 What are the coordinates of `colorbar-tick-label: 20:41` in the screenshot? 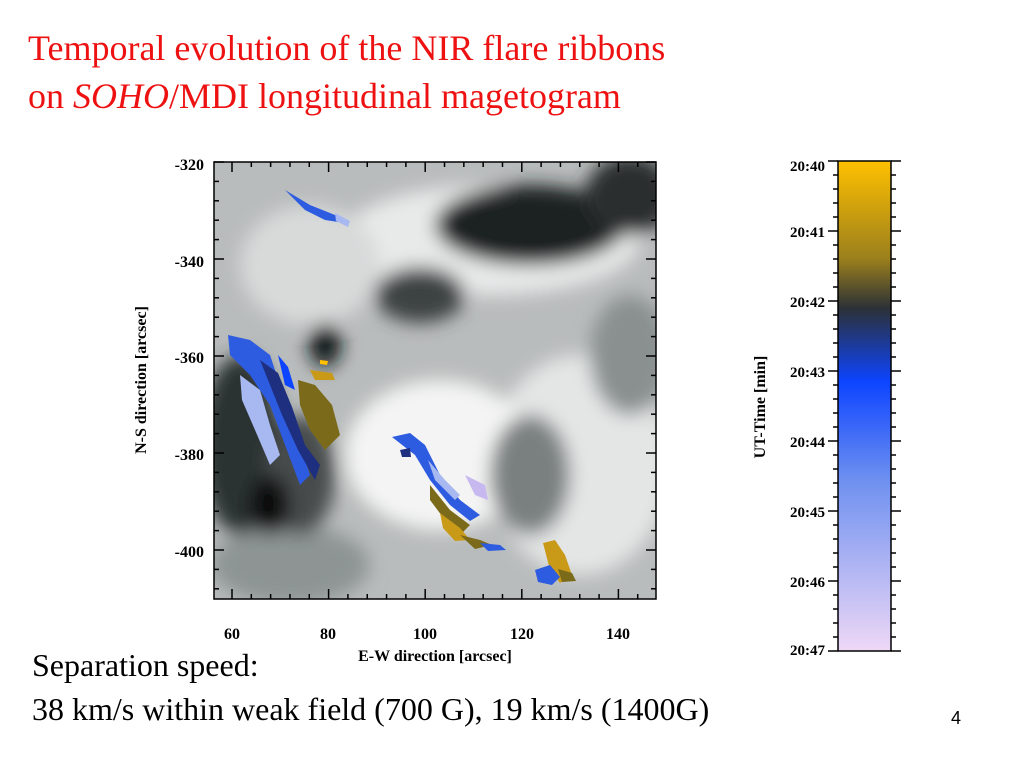 It's located at (807, 233).